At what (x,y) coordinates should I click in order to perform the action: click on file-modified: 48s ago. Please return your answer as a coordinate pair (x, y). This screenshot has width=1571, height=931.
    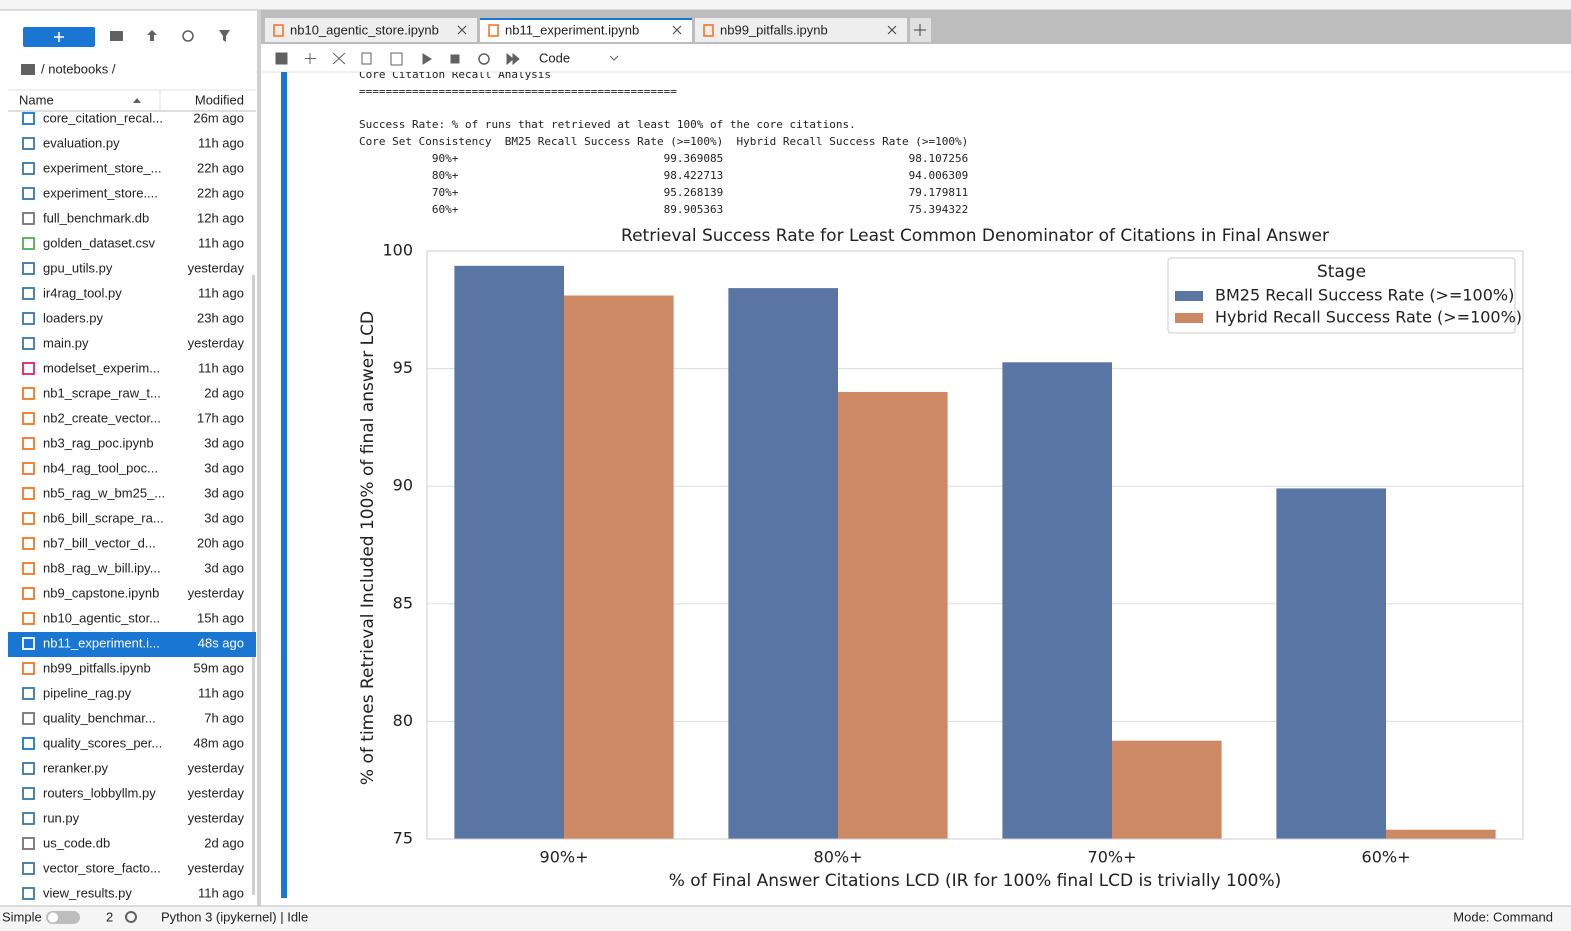
    Looking at the image, I should click on (221, 642).